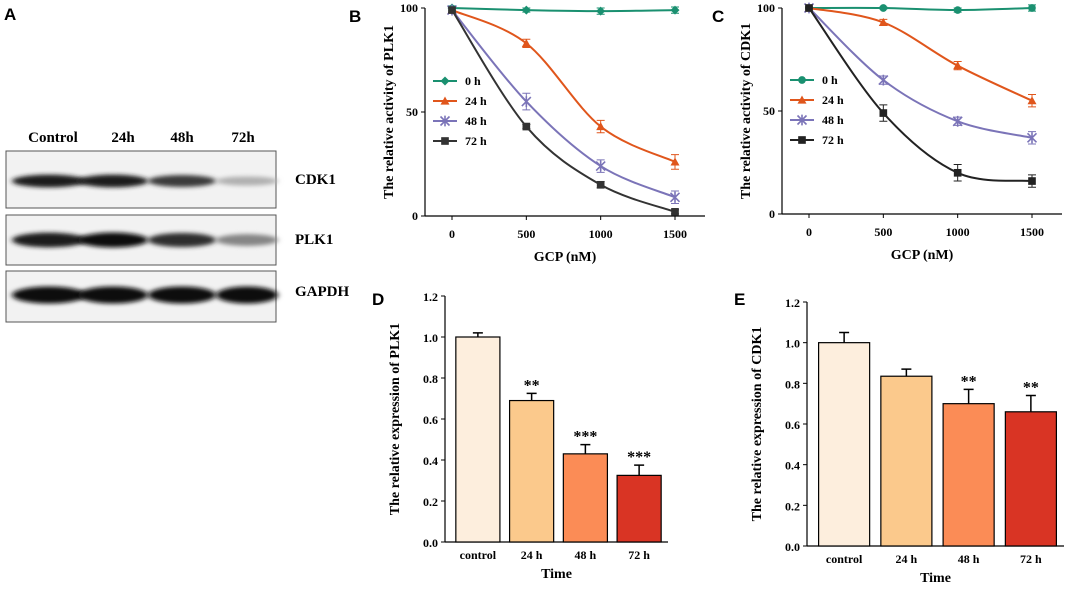 Image resolution: width=1072 pixels, height=591 pixels. I want to click on panel-label-a: A, so click(10, 14).